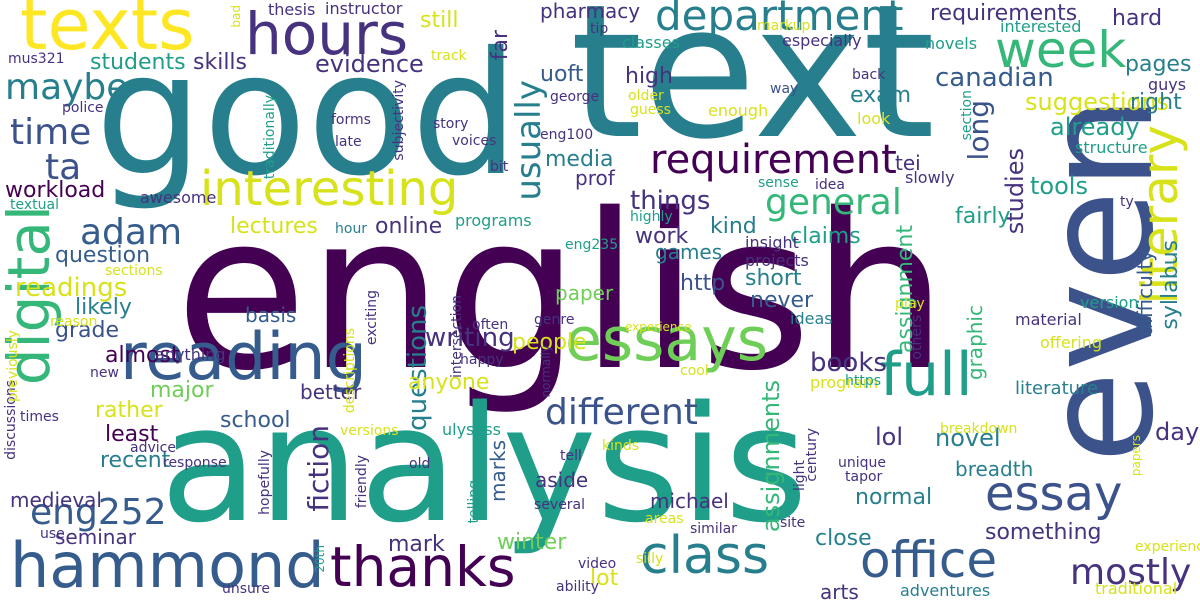  Describe the element at coordinates (738, 110) in the screenshot. I see `word-enough: enough` at that location.